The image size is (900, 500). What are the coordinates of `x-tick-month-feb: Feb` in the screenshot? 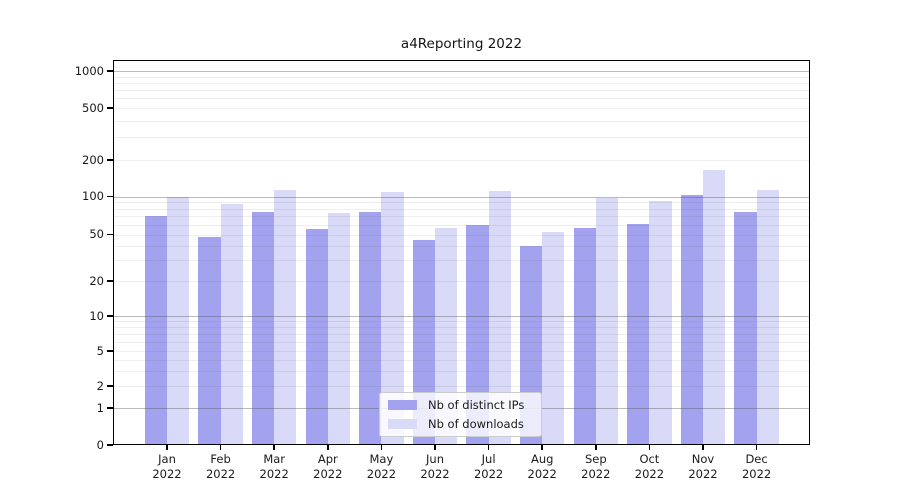 It's located at (220, 459).